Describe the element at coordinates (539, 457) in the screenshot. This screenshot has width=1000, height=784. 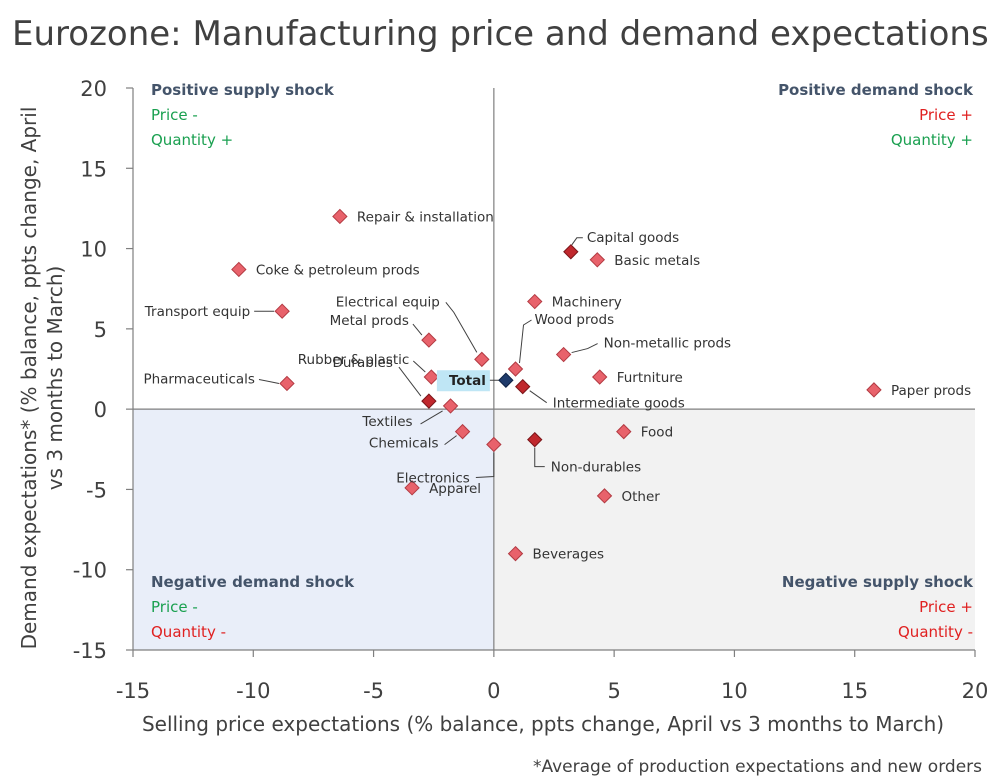
I see `leader-non-durables` at that location.